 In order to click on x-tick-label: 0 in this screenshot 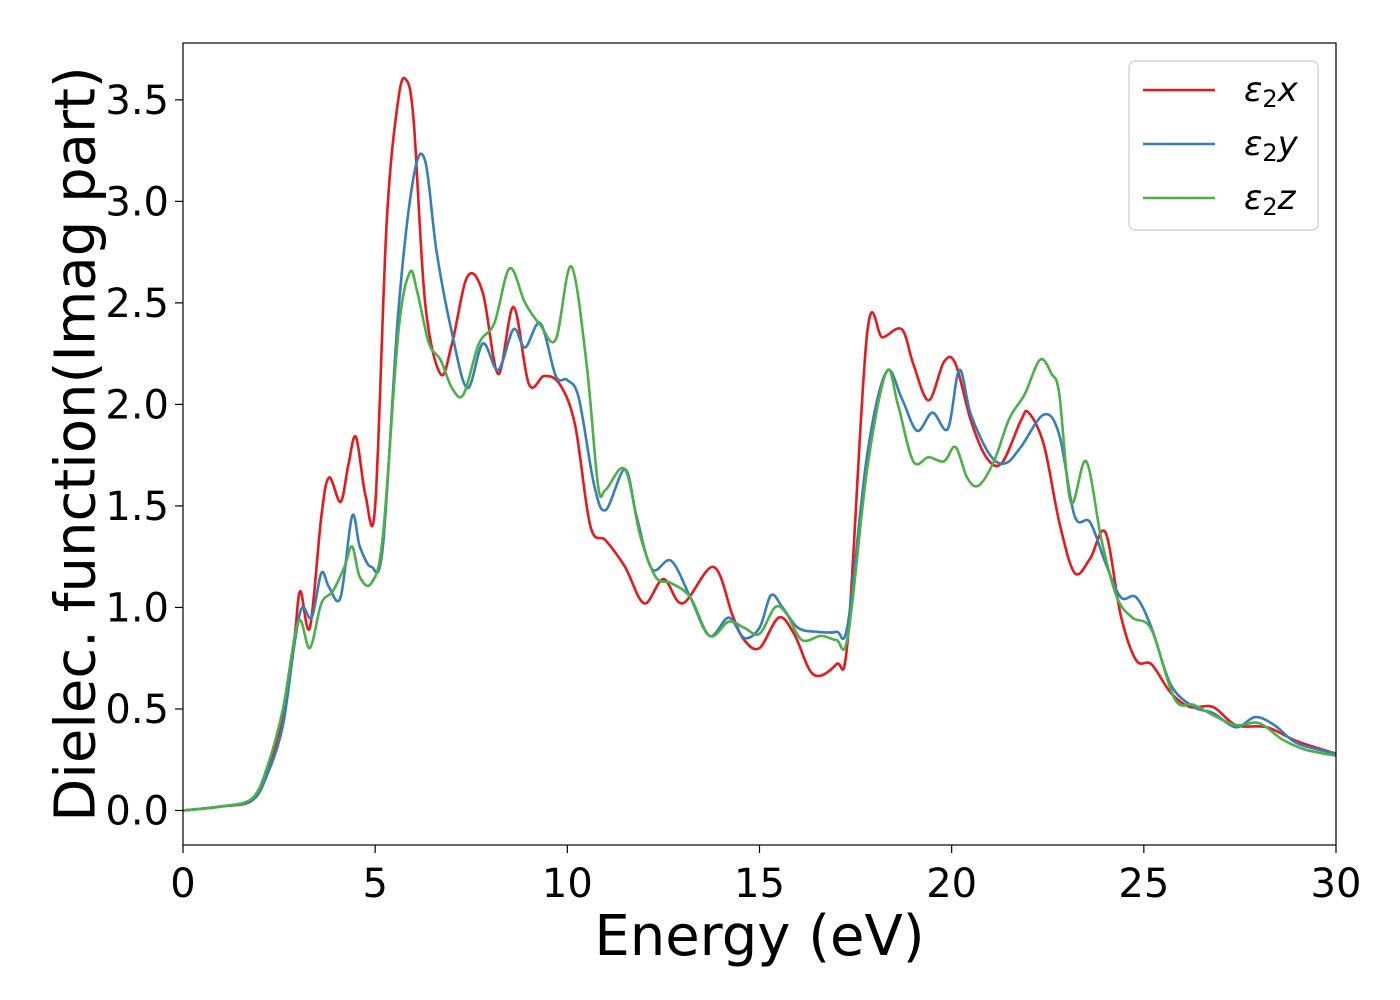, I will do `click(182, 884)`.